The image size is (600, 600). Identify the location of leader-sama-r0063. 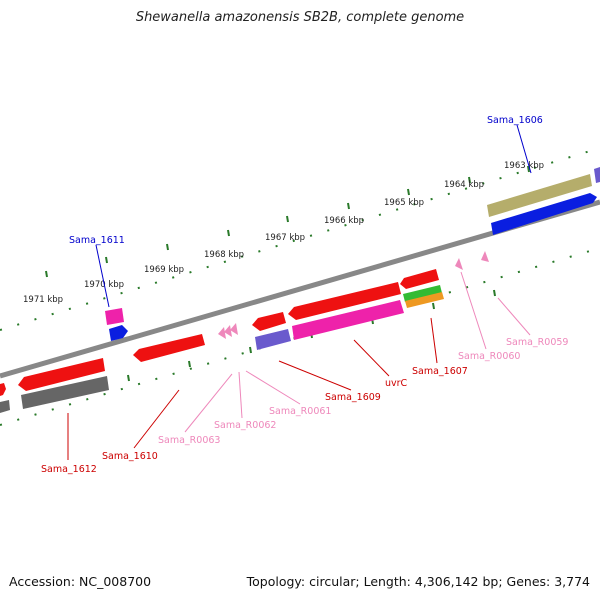
(208, 403).